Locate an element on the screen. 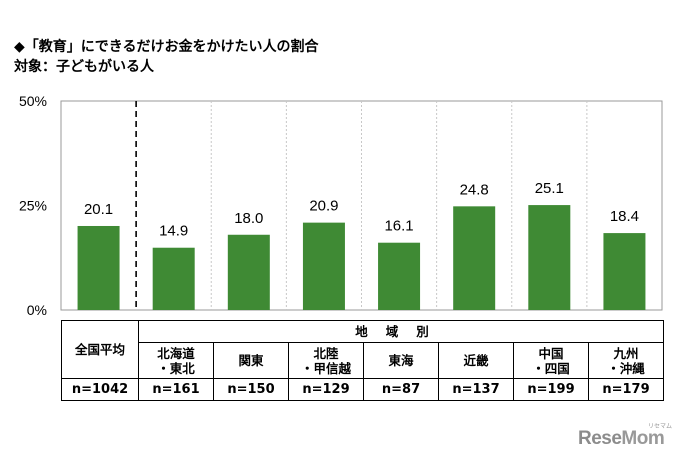 Image resolution: width=692 pixels, height=461 pixels. region-name: 北陸 is located at coordinates (326, 353).